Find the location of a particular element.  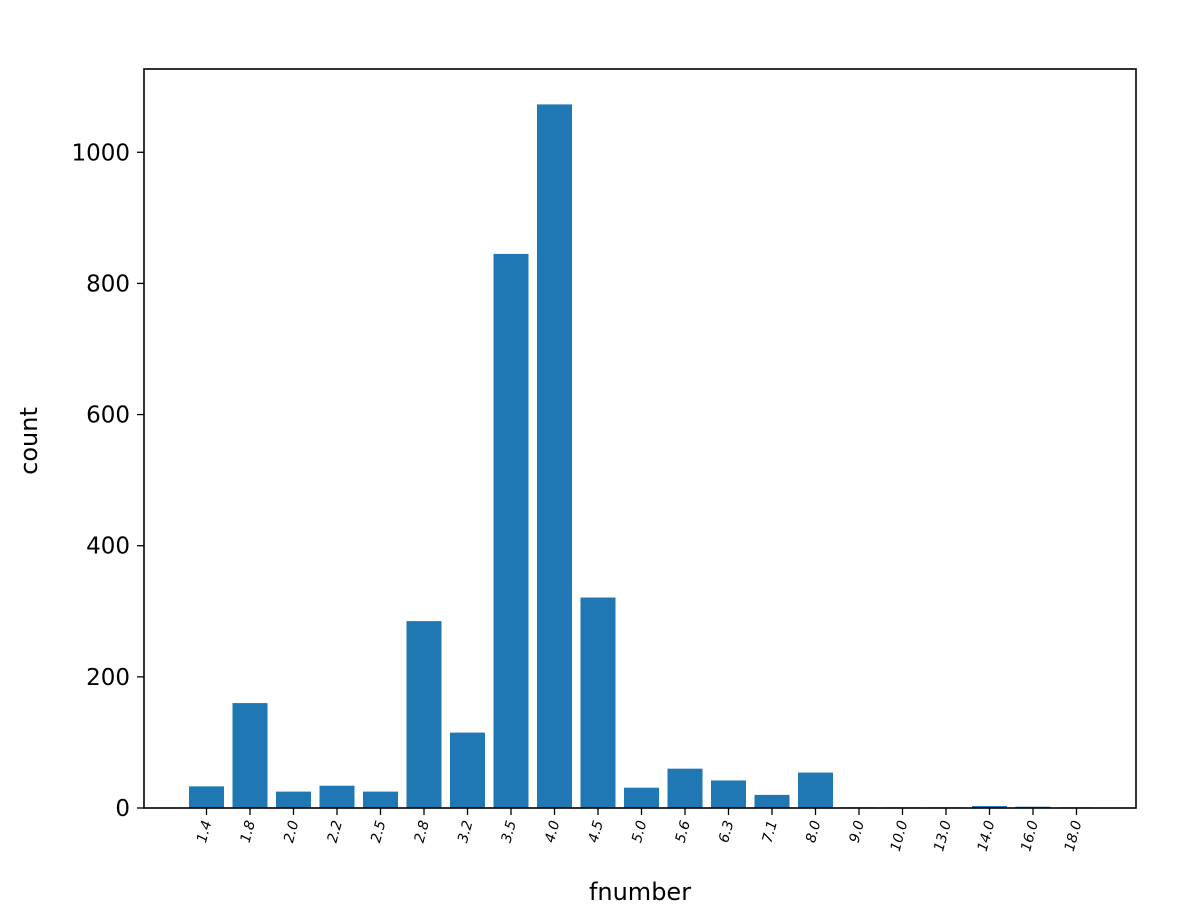

x-tick-label: 5.0 is located at coordinates (639, 832).